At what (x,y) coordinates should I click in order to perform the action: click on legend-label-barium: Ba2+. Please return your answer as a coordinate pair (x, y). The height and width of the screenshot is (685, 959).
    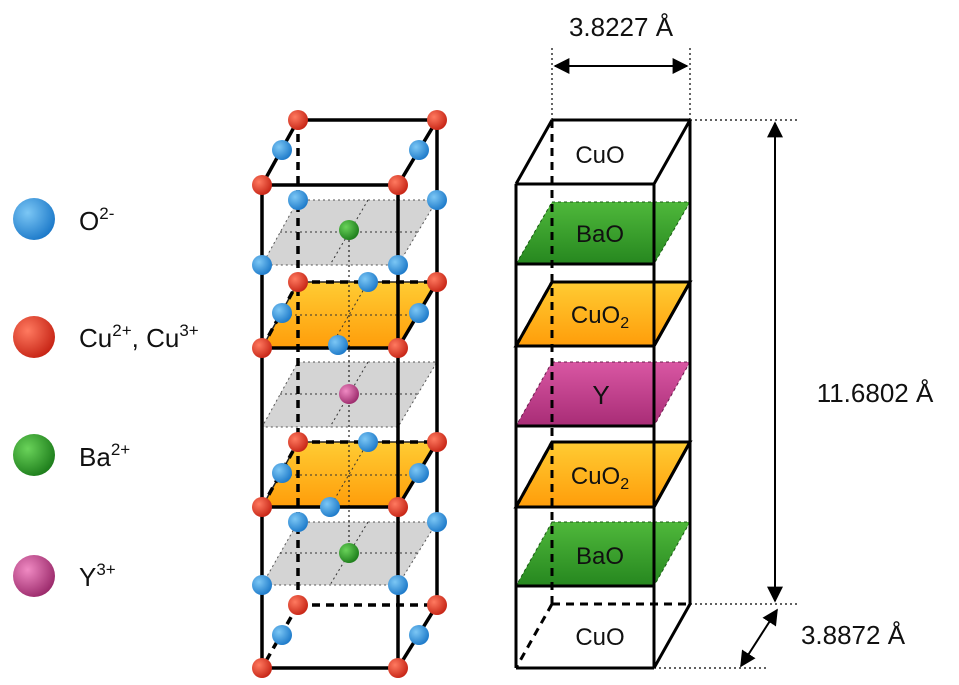
    Looking at the image, I should click on (104, 456).